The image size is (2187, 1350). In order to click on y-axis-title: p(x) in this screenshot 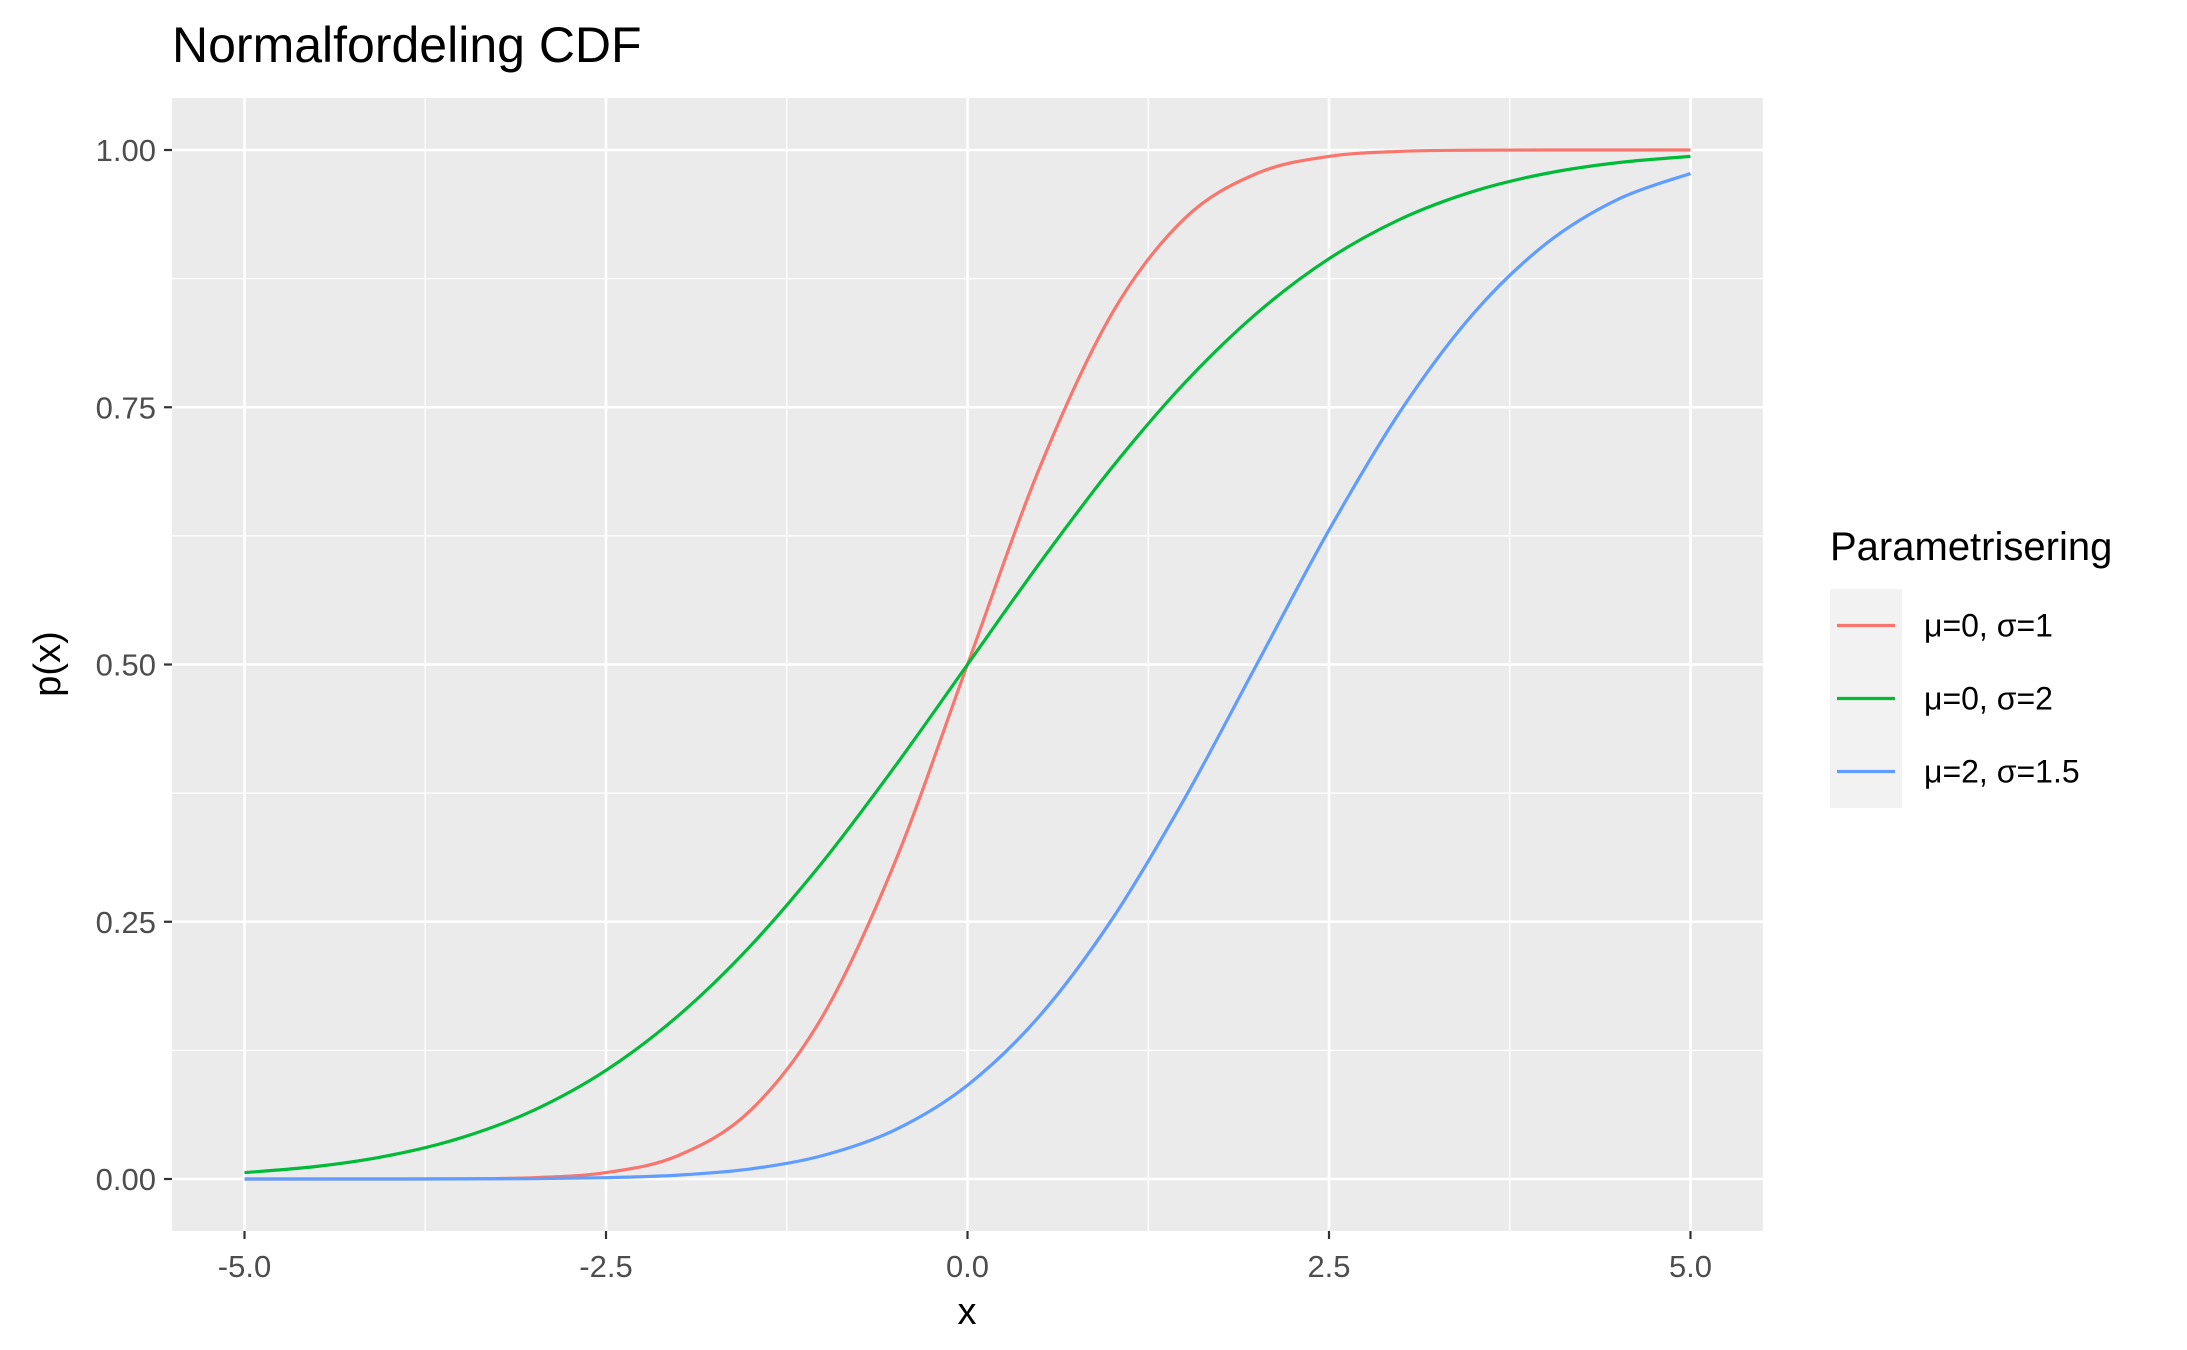, I will do `click(48, 663)`.